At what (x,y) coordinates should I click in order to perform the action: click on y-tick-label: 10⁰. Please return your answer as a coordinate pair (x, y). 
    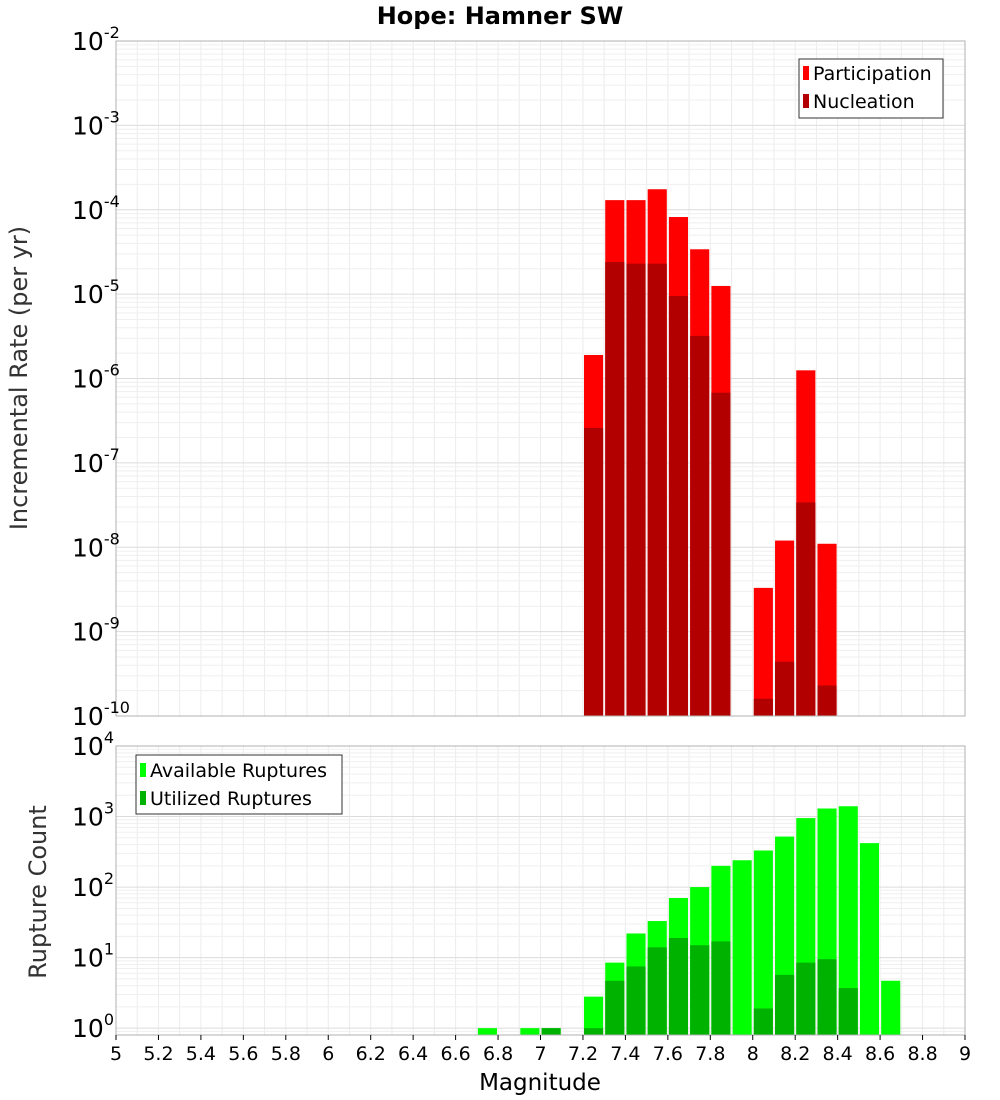
    Looking at the image, I should click on (93, 1026).